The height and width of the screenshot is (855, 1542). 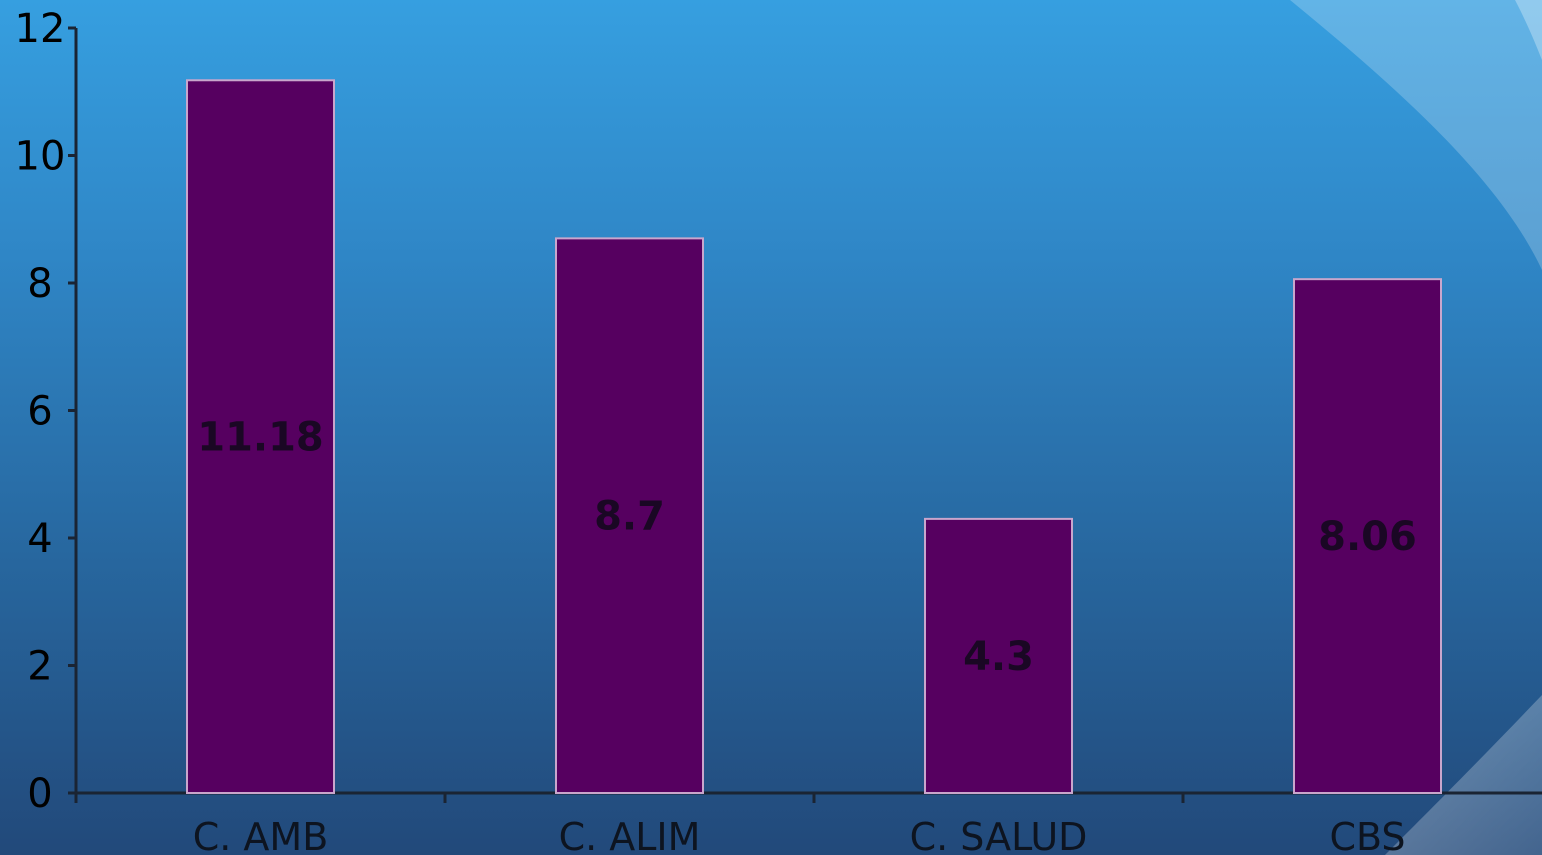 What do you see at coordinates (39, 667) in the screenshot?
I see `y-tick-label: 2` at bounding box center [39, 667].